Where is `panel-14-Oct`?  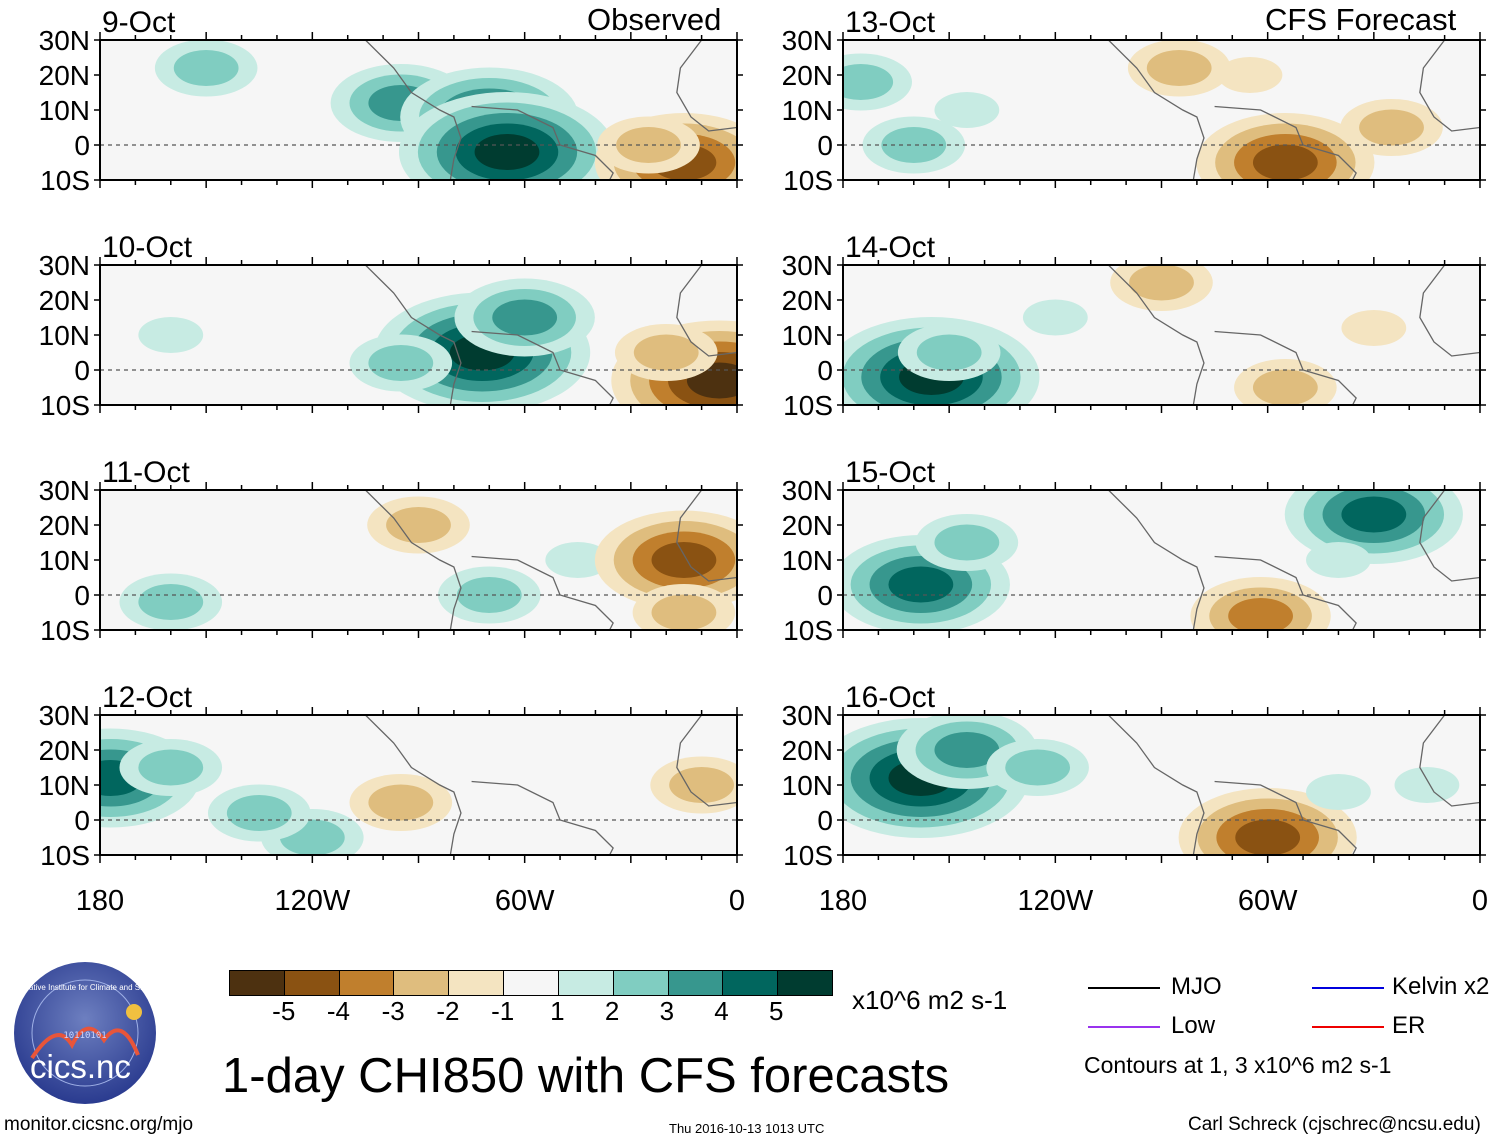
panel-14-Oct is located at coordinates (1161, 335).